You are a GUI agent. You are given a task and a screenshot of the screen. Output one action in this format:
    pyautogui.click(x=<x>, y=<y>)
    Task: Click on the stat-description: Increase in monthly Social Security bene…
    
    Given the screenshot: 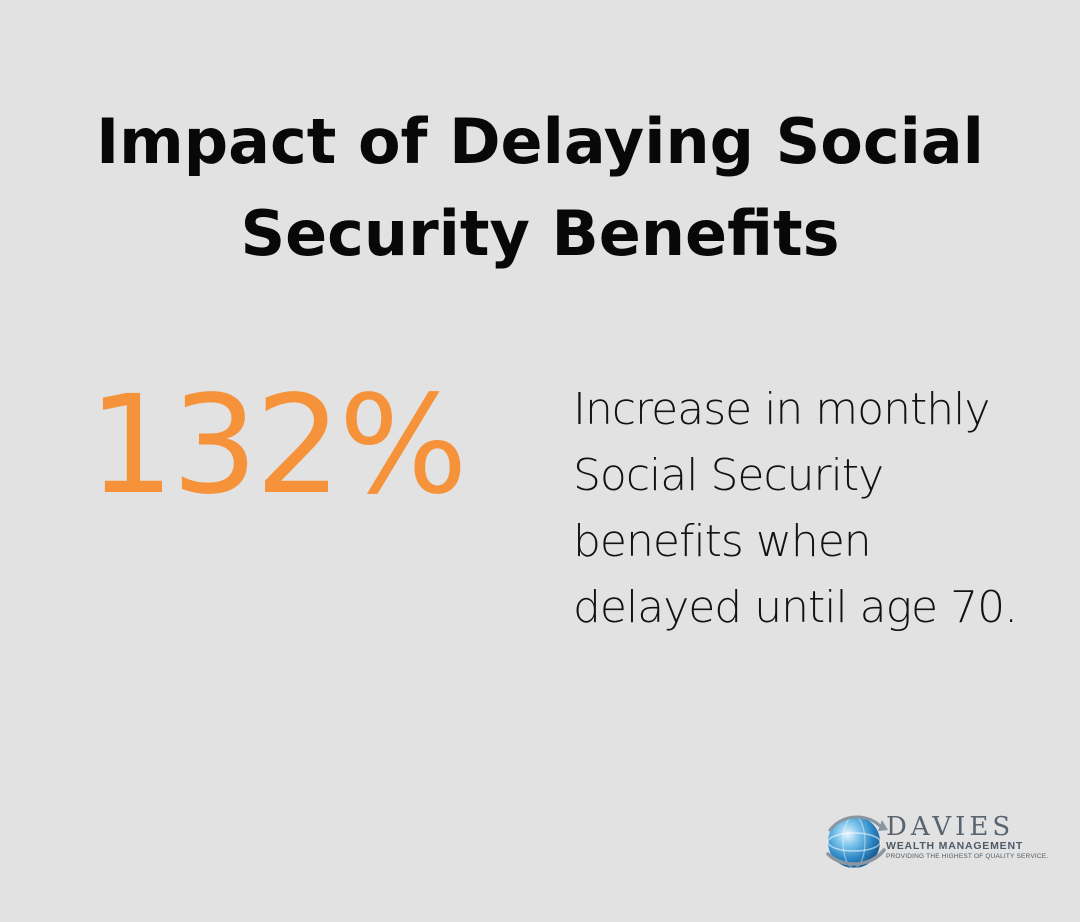 What is the action you would take?
    pyautogui.click(x=795, y=508)
    